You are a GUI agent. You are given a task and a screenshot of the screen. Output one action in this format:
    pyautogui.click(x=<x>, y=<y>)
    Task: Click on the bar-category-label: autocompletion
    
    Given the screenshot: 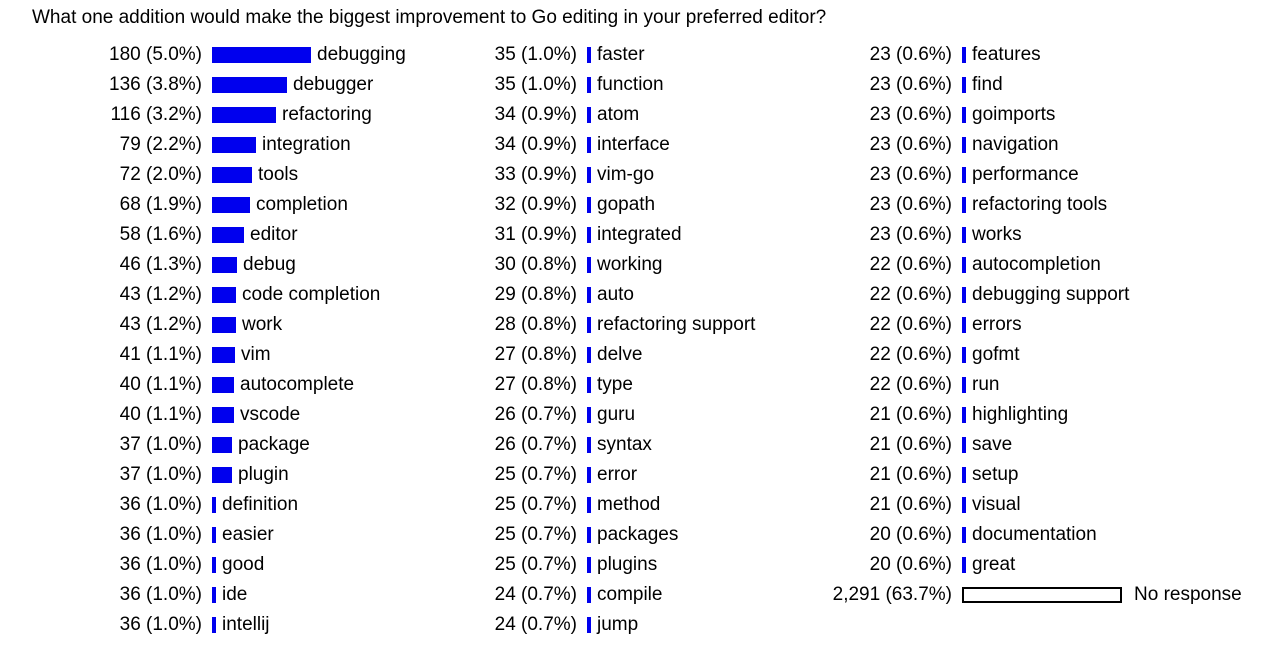 What is the action you would take?
    pyautogui.click(x=1036, y=264)
    